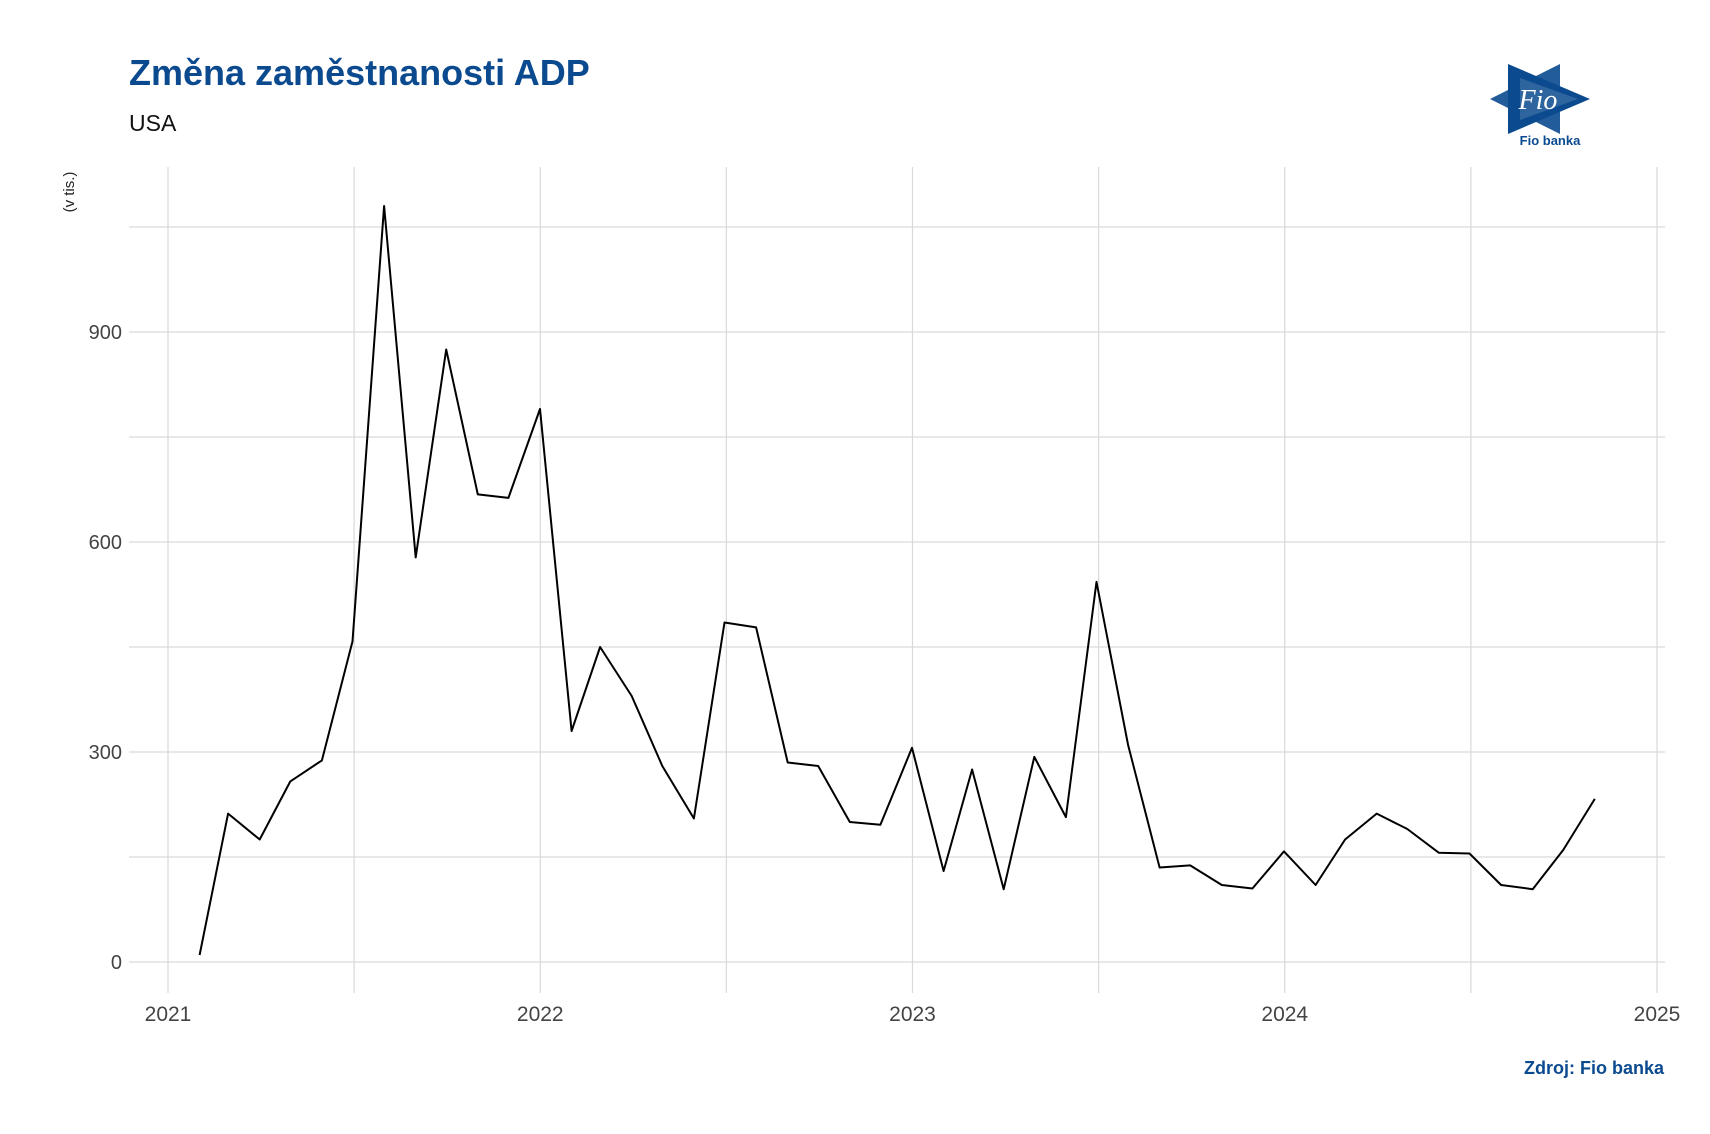 This screenshot has width=1710, height=1134. Describe the element at coordinates (1284, 1014) in the screenshot. I see `x-tick-label: 2024` at that location.